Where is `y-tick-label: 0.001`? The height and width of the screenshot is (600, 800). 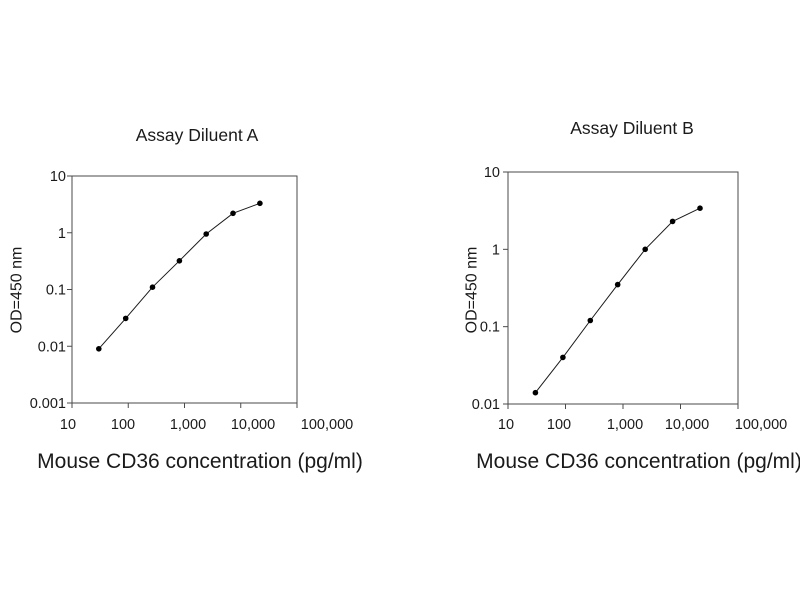 y-tick-label: 0.001 is located at coordinates (48, 404).